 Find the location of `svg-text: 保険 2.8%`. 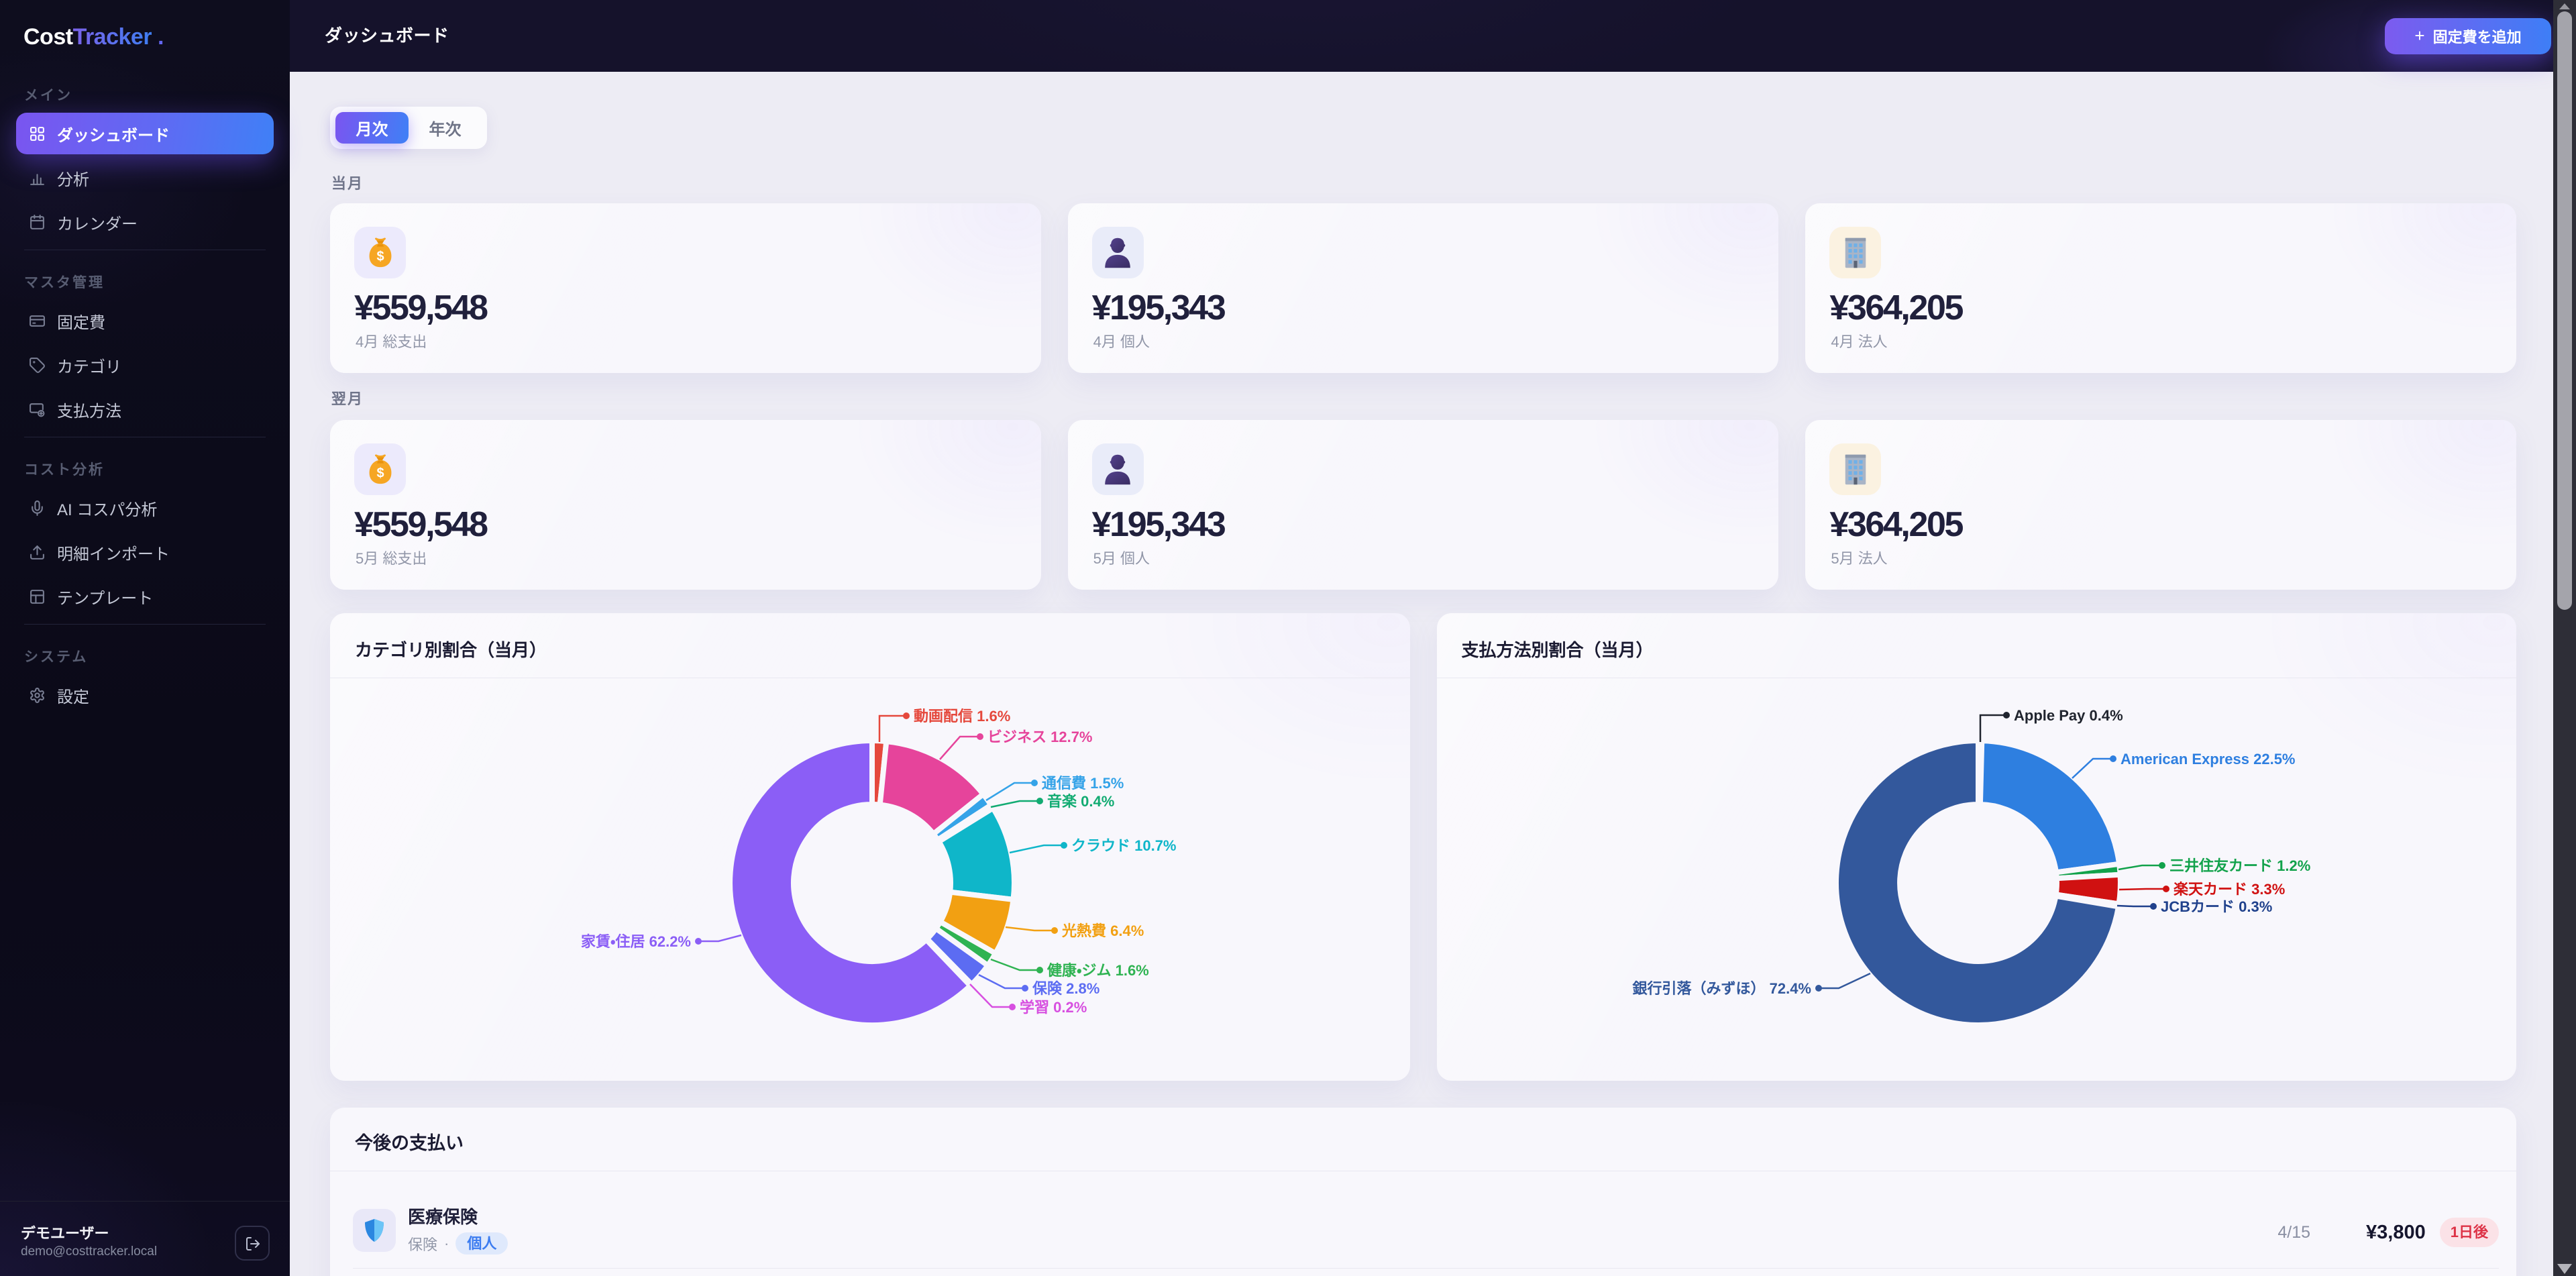

svg-text: 保険 2.8% is located at coordinates (1065, 988).